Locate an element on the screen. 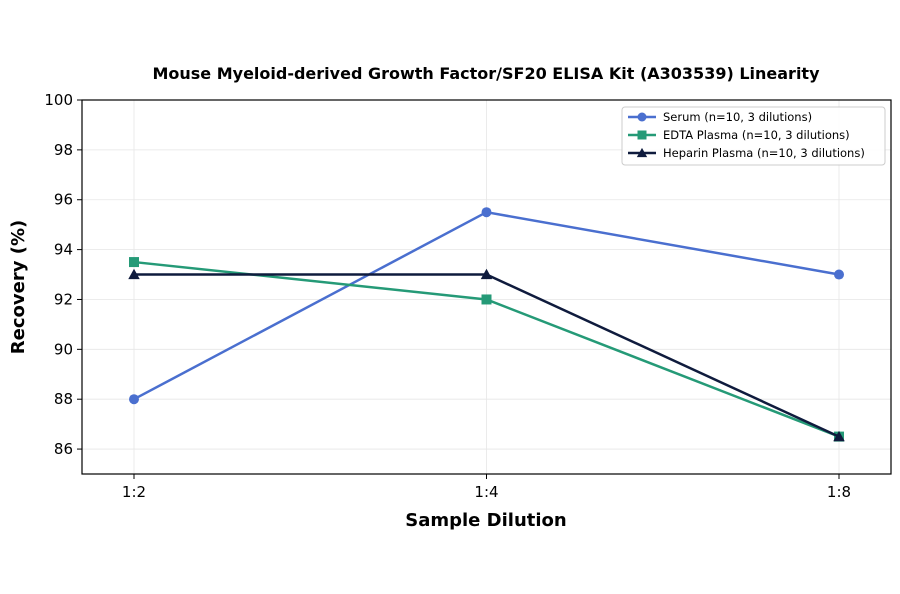 This screenshot has height=594, width=900. y-tick-label: 98 is located at coordinates (63, 150).